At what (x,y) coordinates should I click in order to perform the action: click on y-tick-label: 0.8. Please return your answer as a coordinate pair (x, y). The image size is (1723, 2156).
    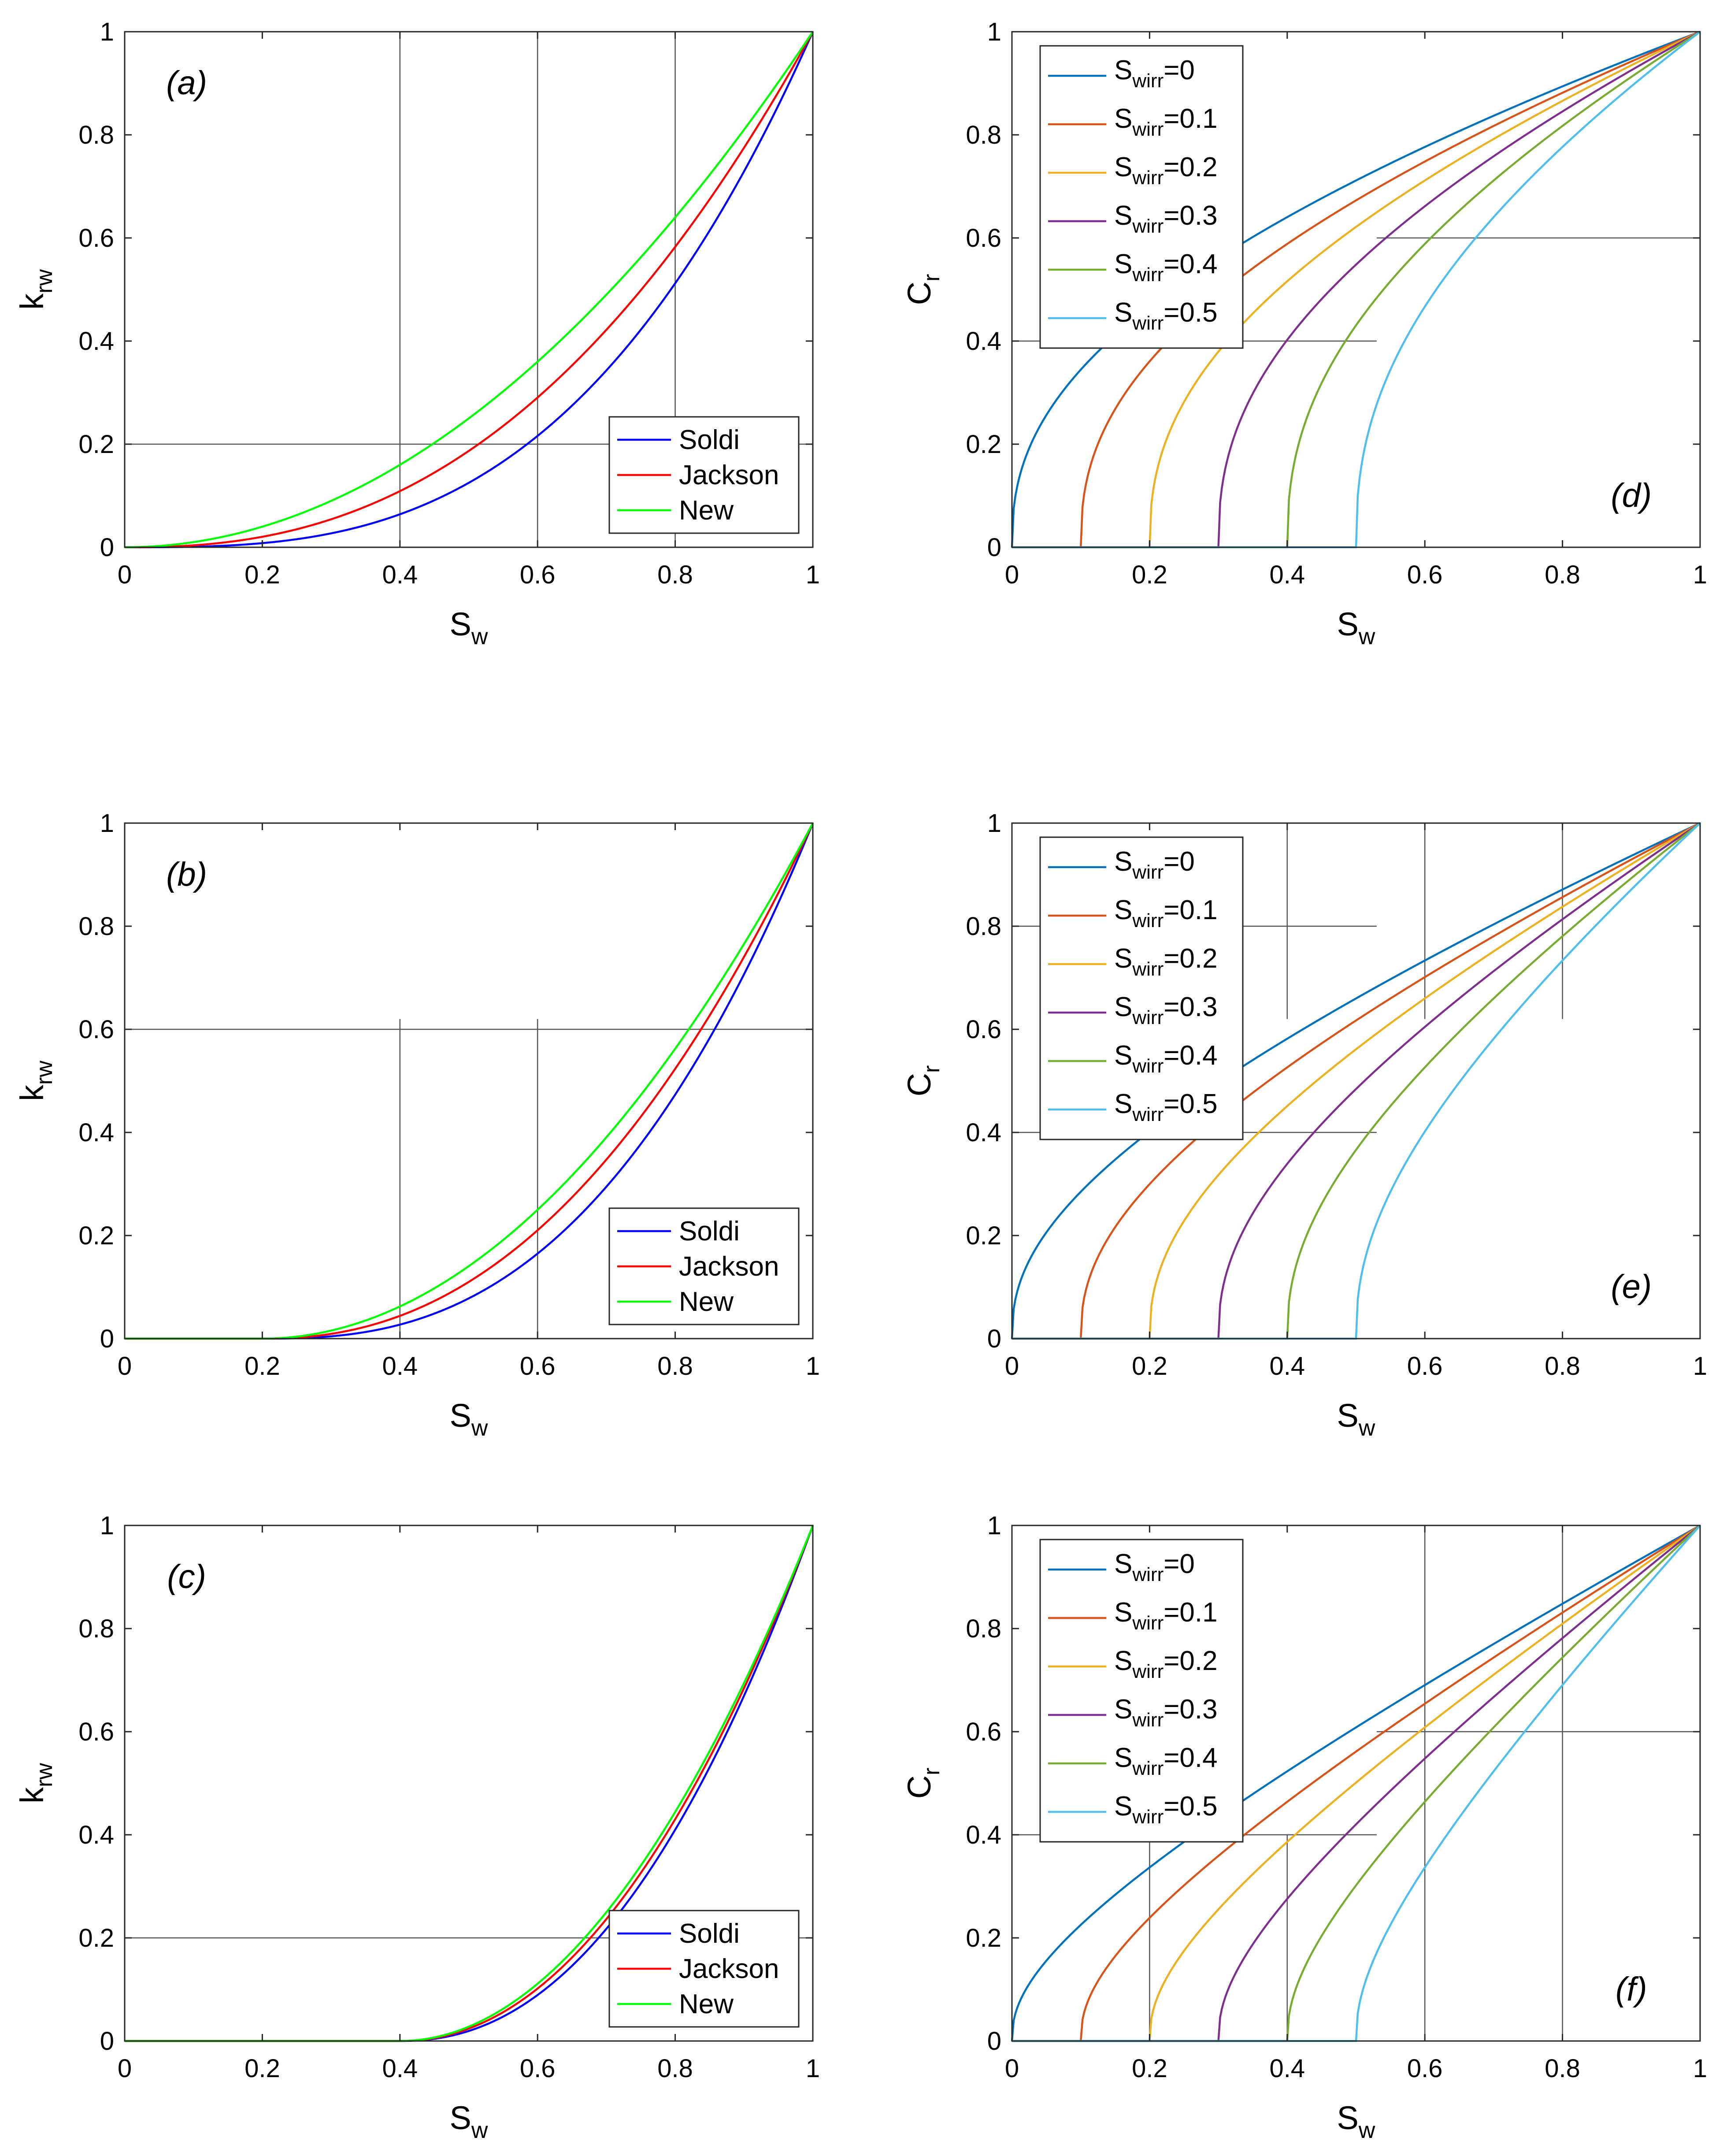
    Looking at the image, I should click on (96, 926).